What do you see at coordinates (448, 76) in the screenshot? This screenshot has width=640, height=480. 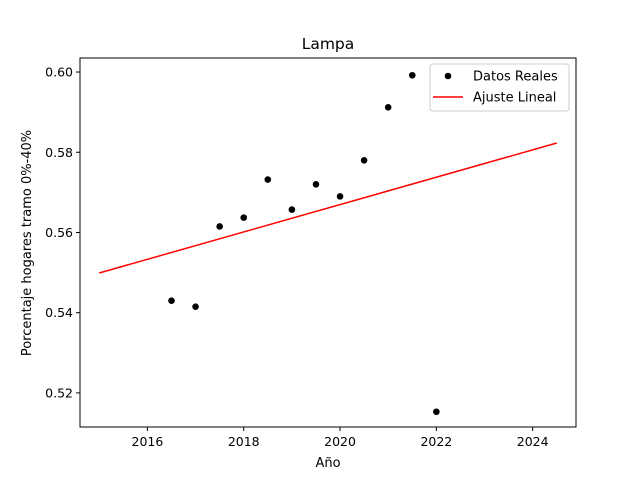 I see `legend-marker-datos-reales` at bounding box center [448, 76].